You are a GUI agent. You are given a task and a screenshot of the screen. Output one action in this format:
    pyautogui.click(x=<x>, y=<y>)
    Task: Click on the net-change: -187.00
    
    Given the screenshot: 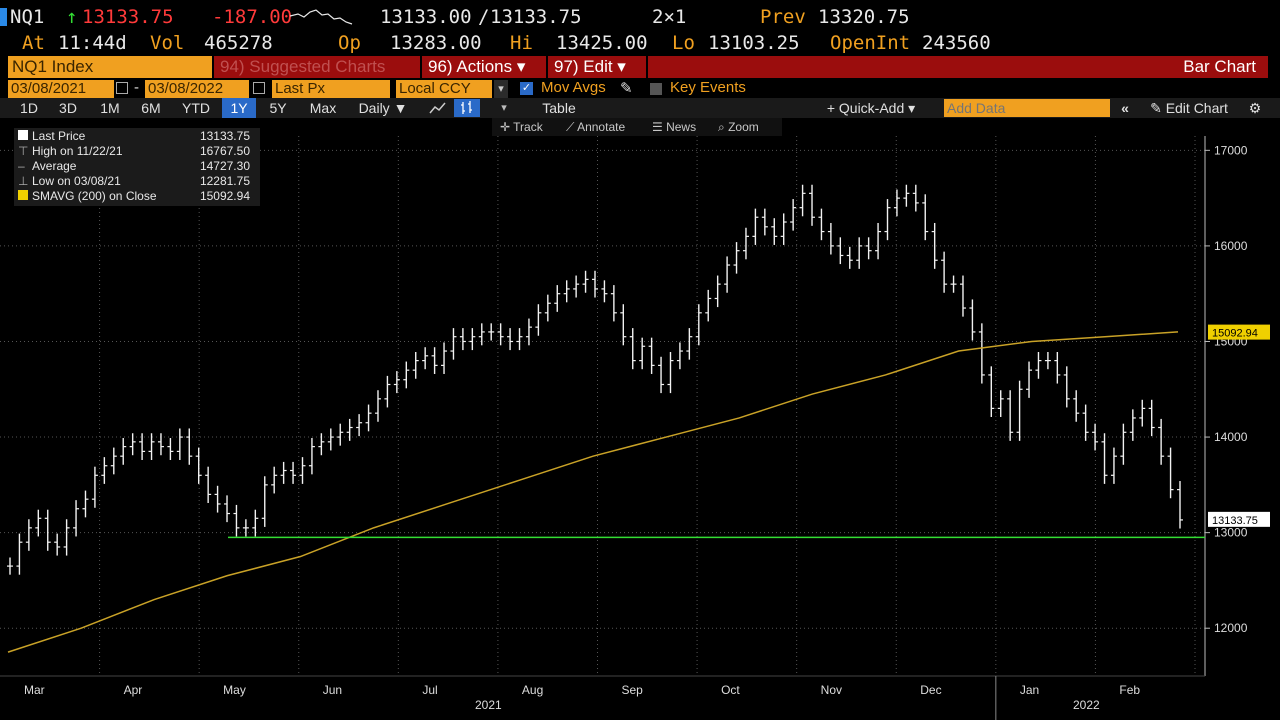 What is the action you would take?
    pyautogui.click(x=252, y=17)
    